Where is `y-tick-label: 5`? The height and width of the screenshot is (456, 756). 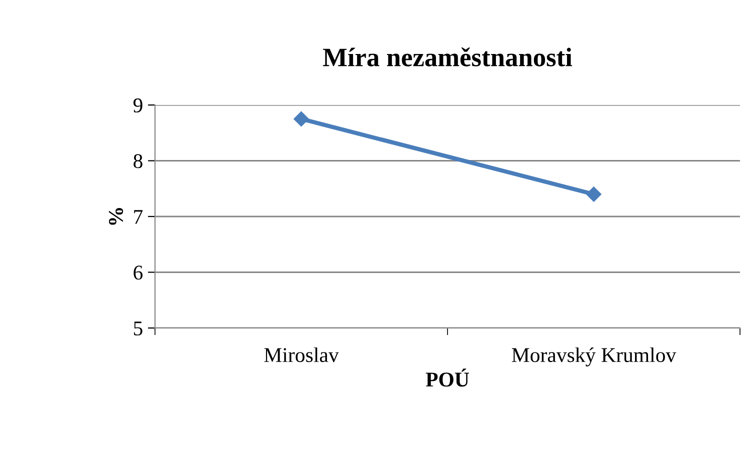 y-tick-label: 5 is located at coordinates (138, 329).